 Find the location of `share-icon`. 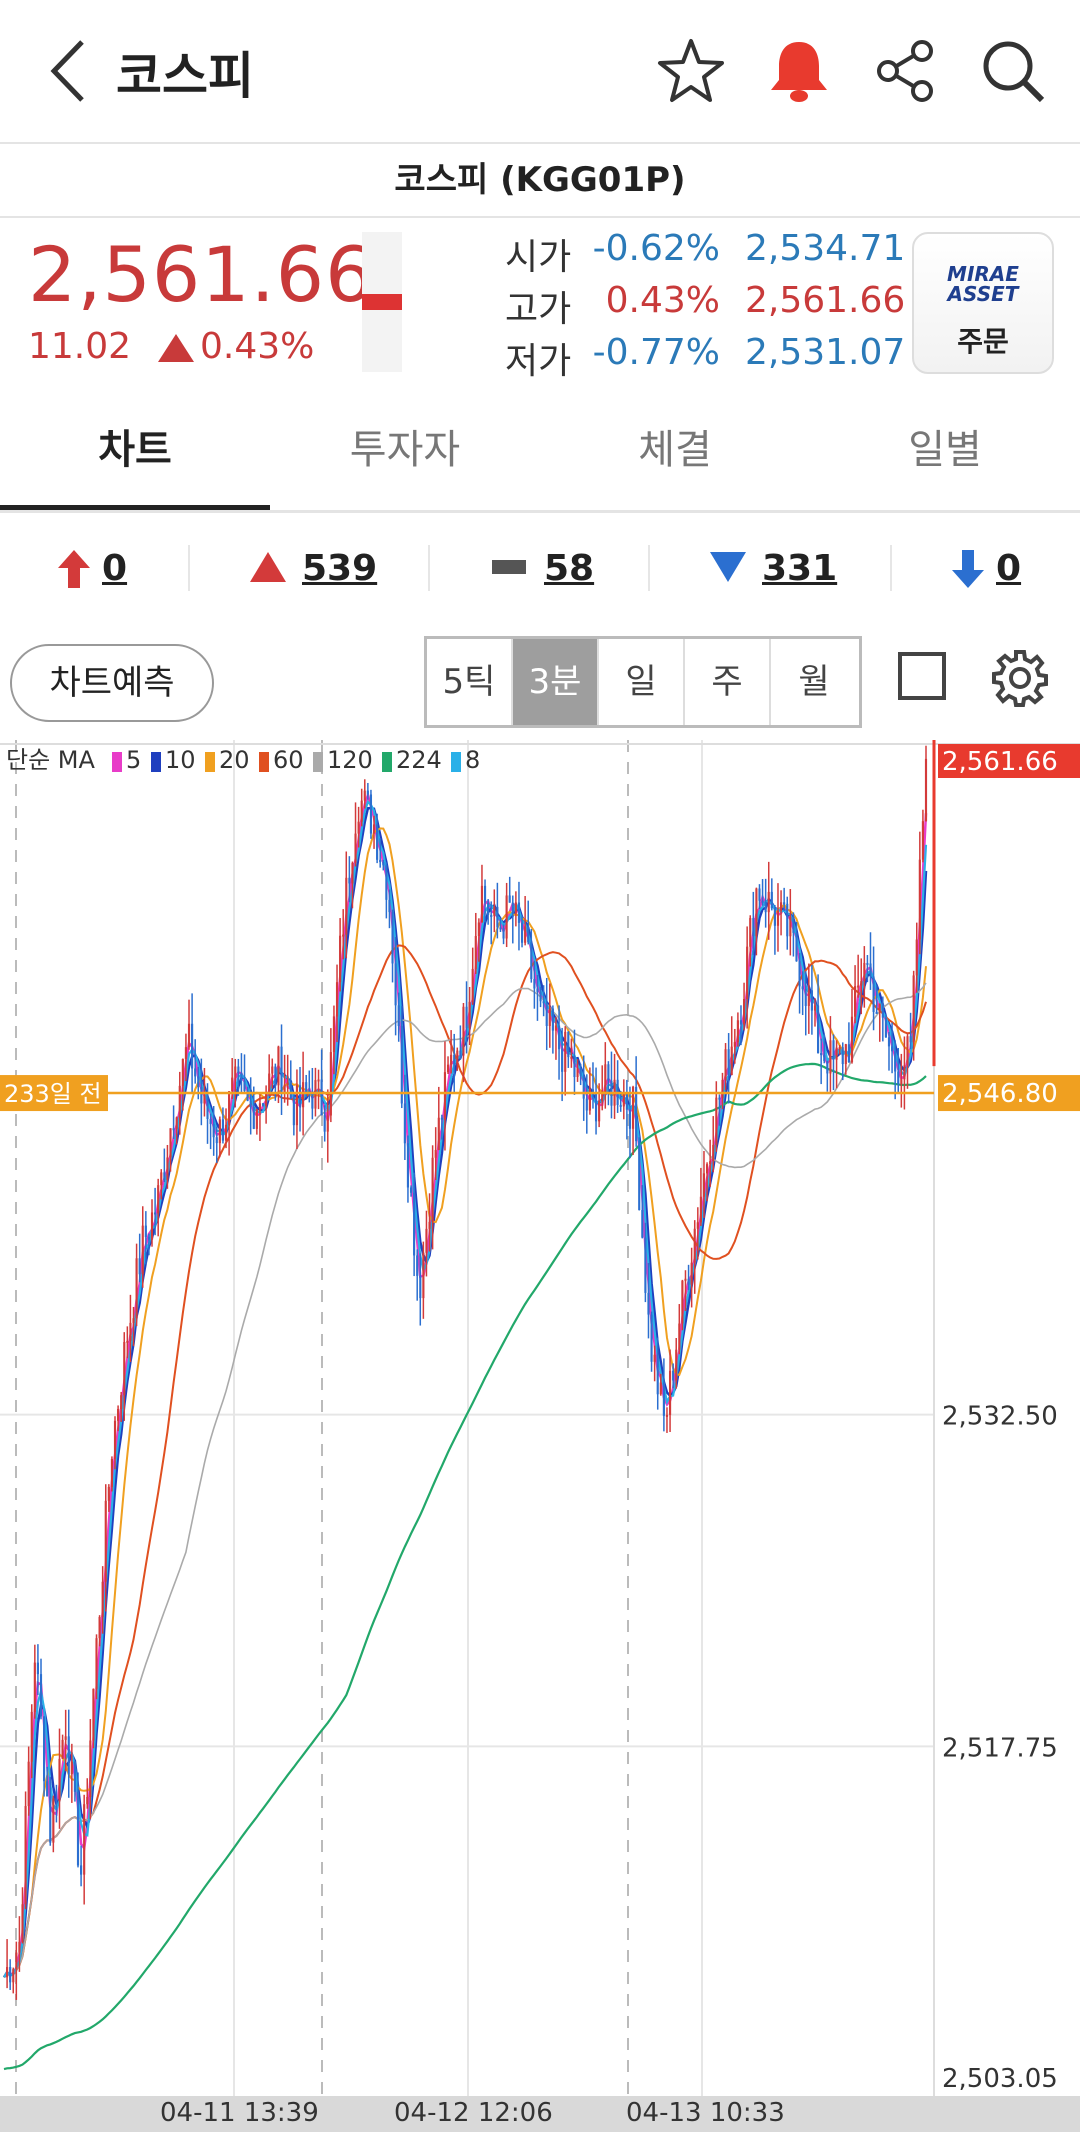

share-icon is located at coordinates (905, 71).